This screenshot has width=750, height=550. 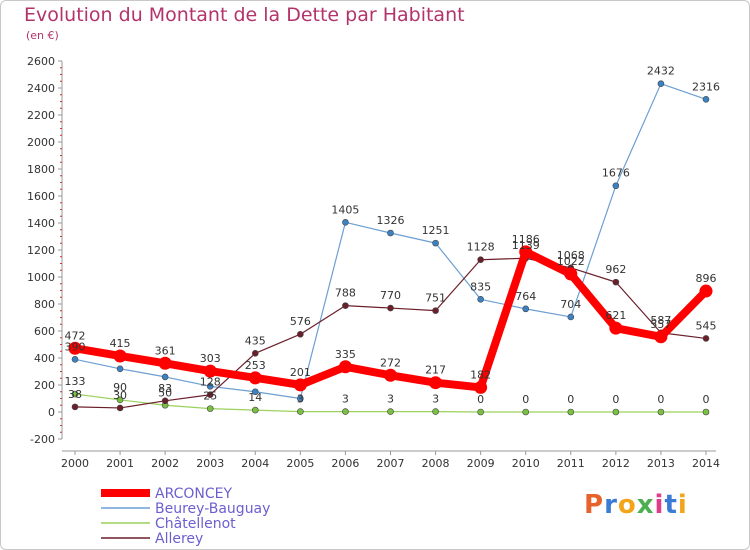 What do you see at coordinates (660, 324) in the screenshot?
I see `data-label: 557` at bounding box center [660, 324].